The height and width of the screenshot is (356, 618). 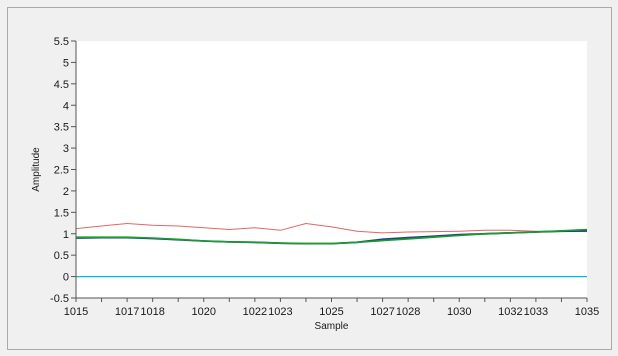 What do you see at coordinates (66, 106) in the screenshot?
I see `y-tick-label: 4` at bounding box center [66, 106].